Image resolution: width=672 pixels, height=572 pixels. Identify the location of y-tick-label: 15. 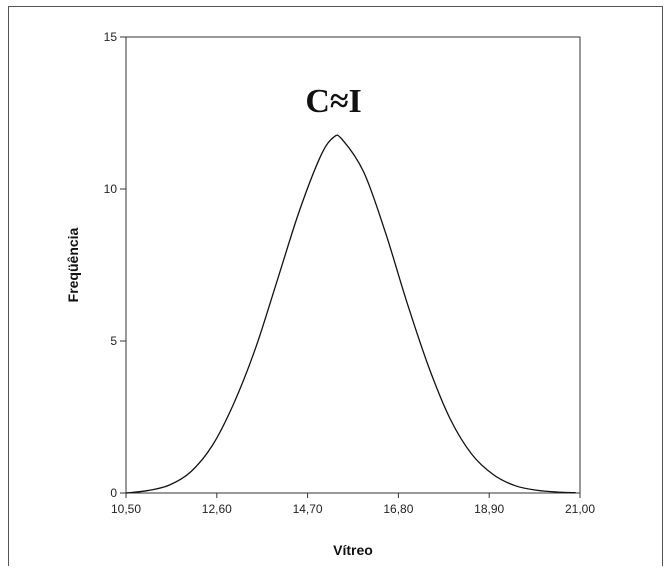
(111, 37).